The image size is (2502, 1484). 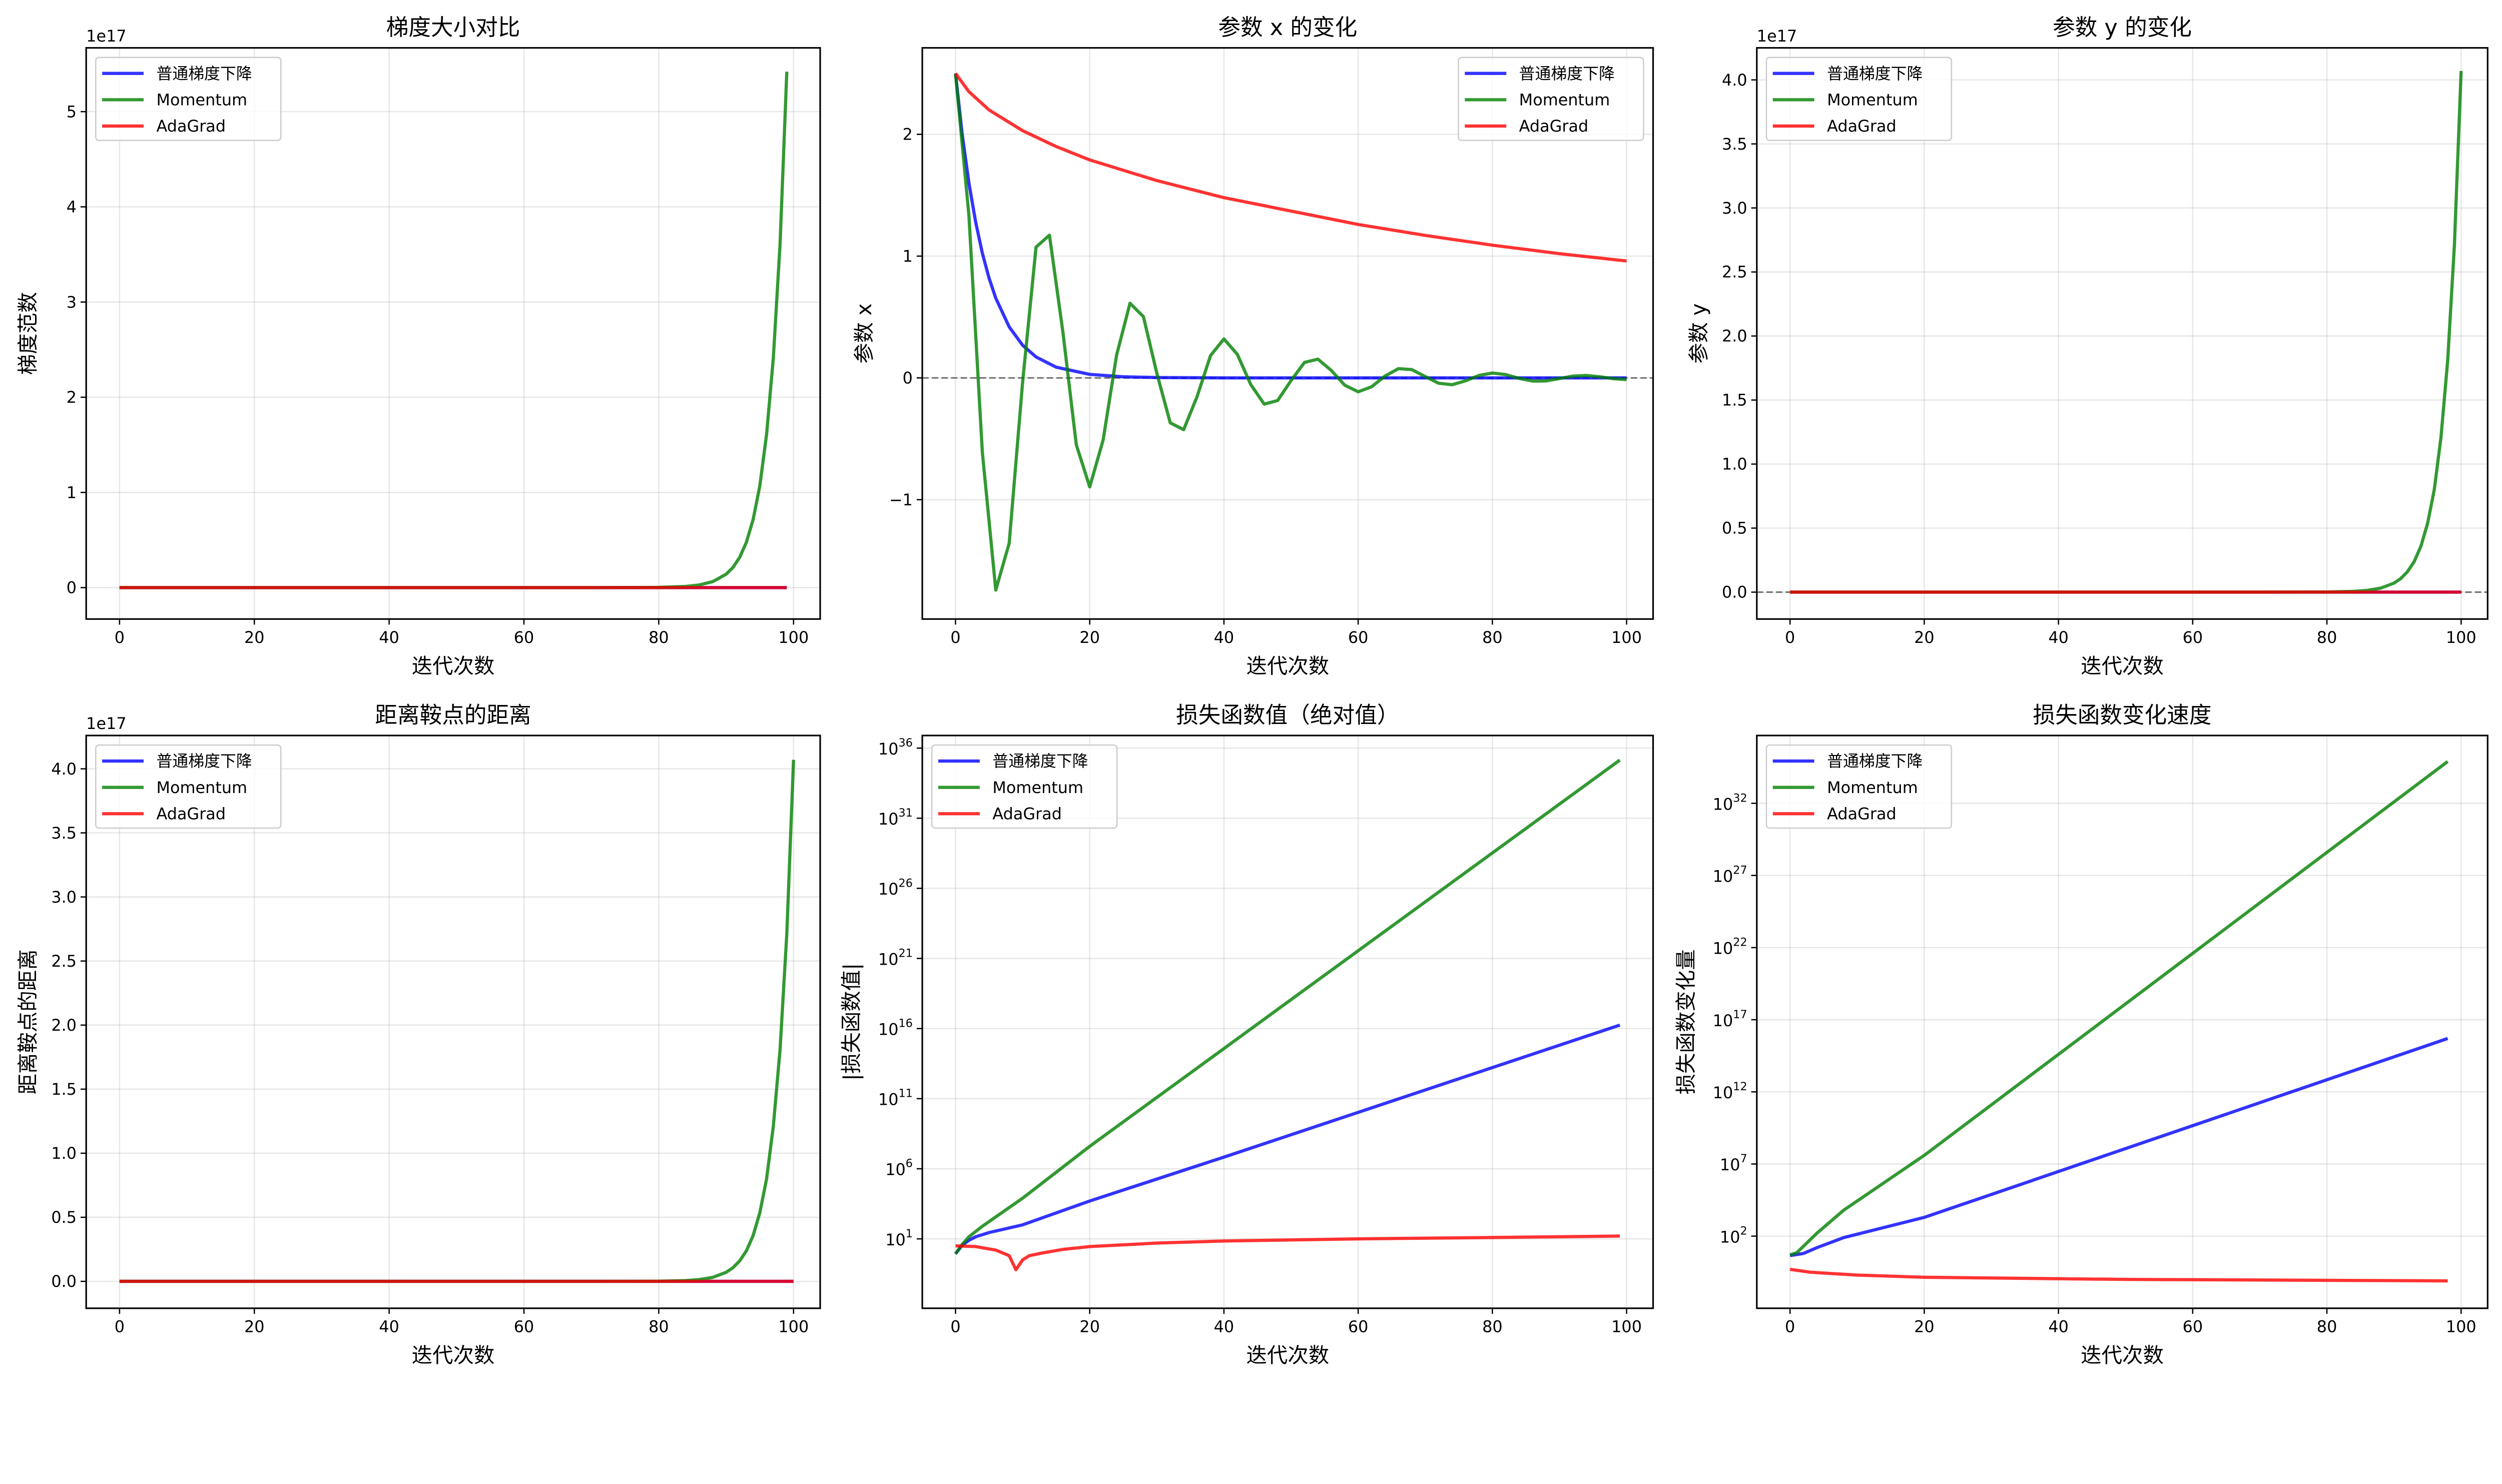 What do you see at coordinates (2118, 1147) in the screenshot?
I see `series-line-gd` at bounding box center [2118, 1147].